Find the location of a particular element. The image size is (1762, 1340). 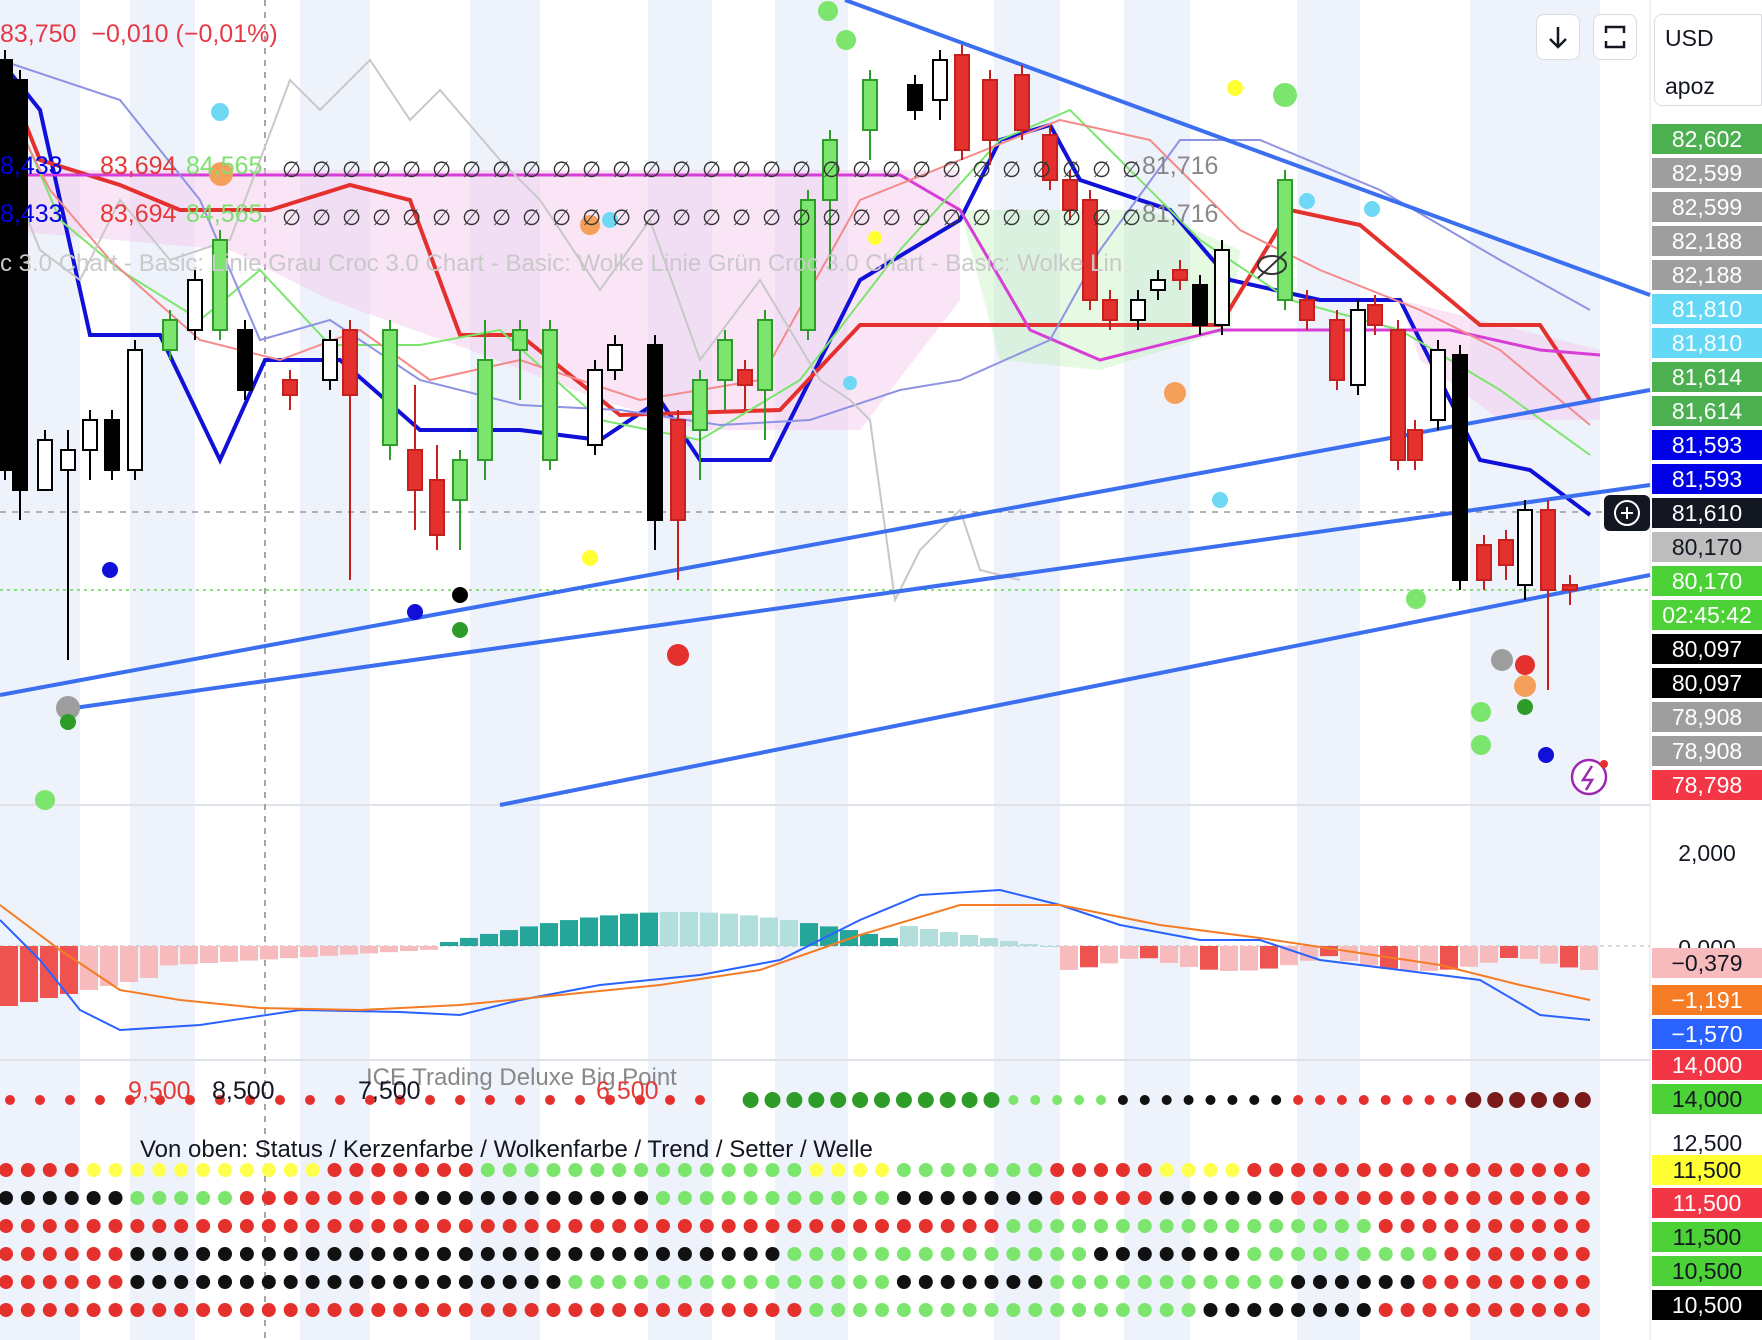

fullscreen-button is located at coordinates (1615, 37).